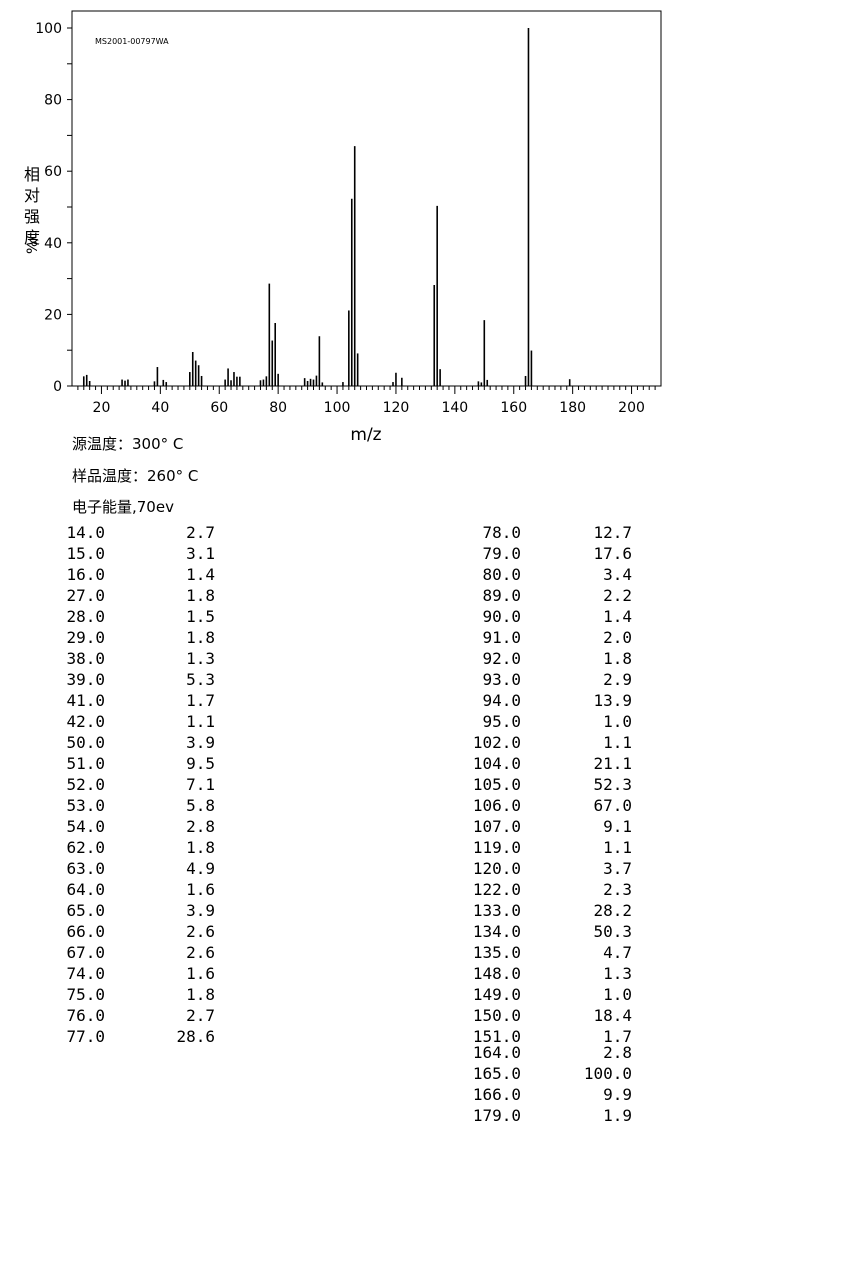  I want to click on mz-value: 179.0, so click(496, 1115).